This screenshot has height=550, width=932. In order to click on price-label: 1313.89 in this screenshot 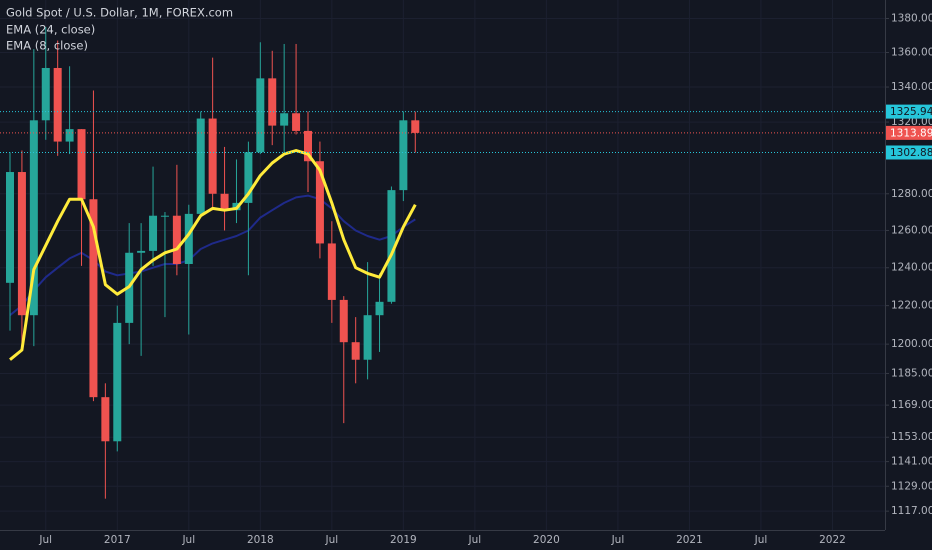, I will do `click(911, 133)`.